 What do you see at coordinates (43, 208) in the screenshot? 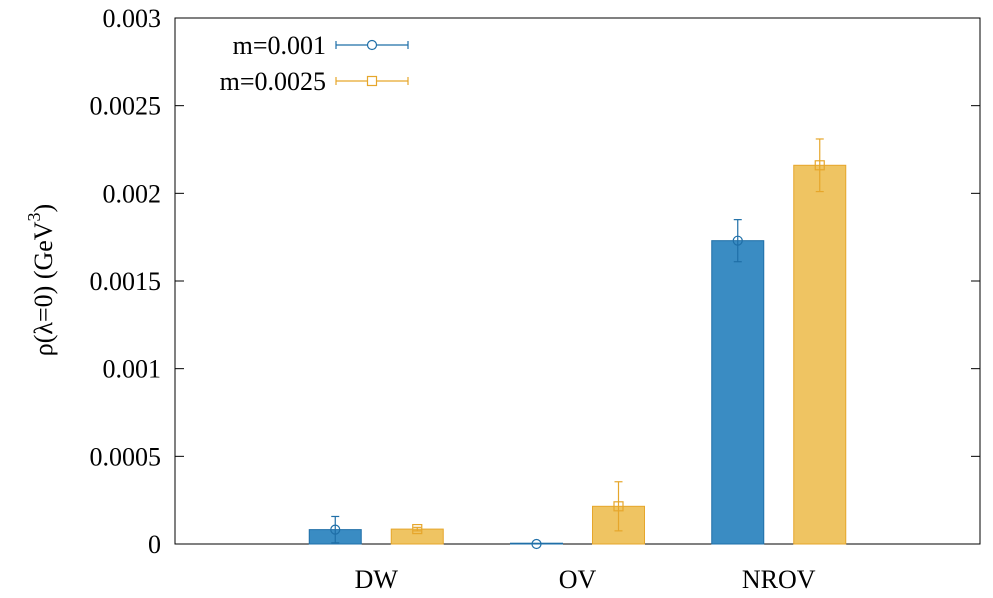
I see `y-axis-label-close: )` at bounding box center [43, 208].